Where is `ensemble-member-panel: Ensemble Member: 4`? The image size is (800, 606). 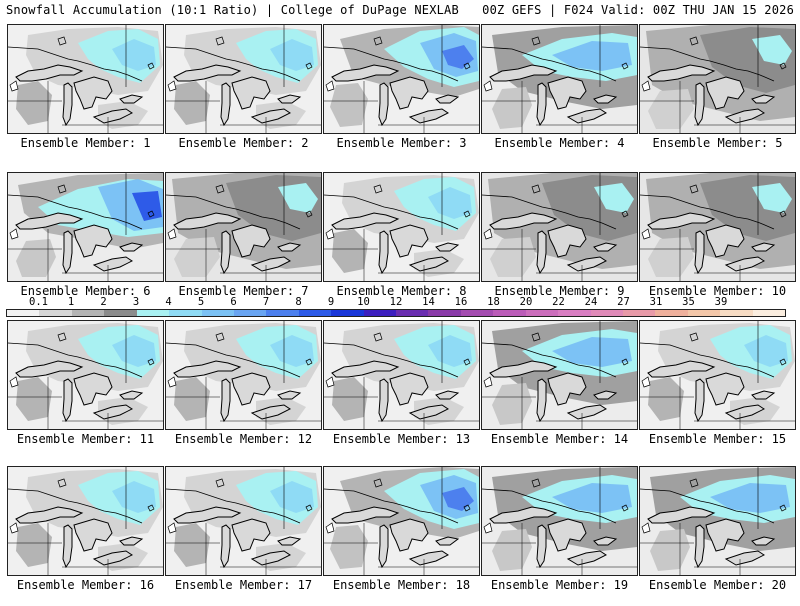
ensemble-member-panel: Ensemble Member: 4 is located at coordinates (559, 94).